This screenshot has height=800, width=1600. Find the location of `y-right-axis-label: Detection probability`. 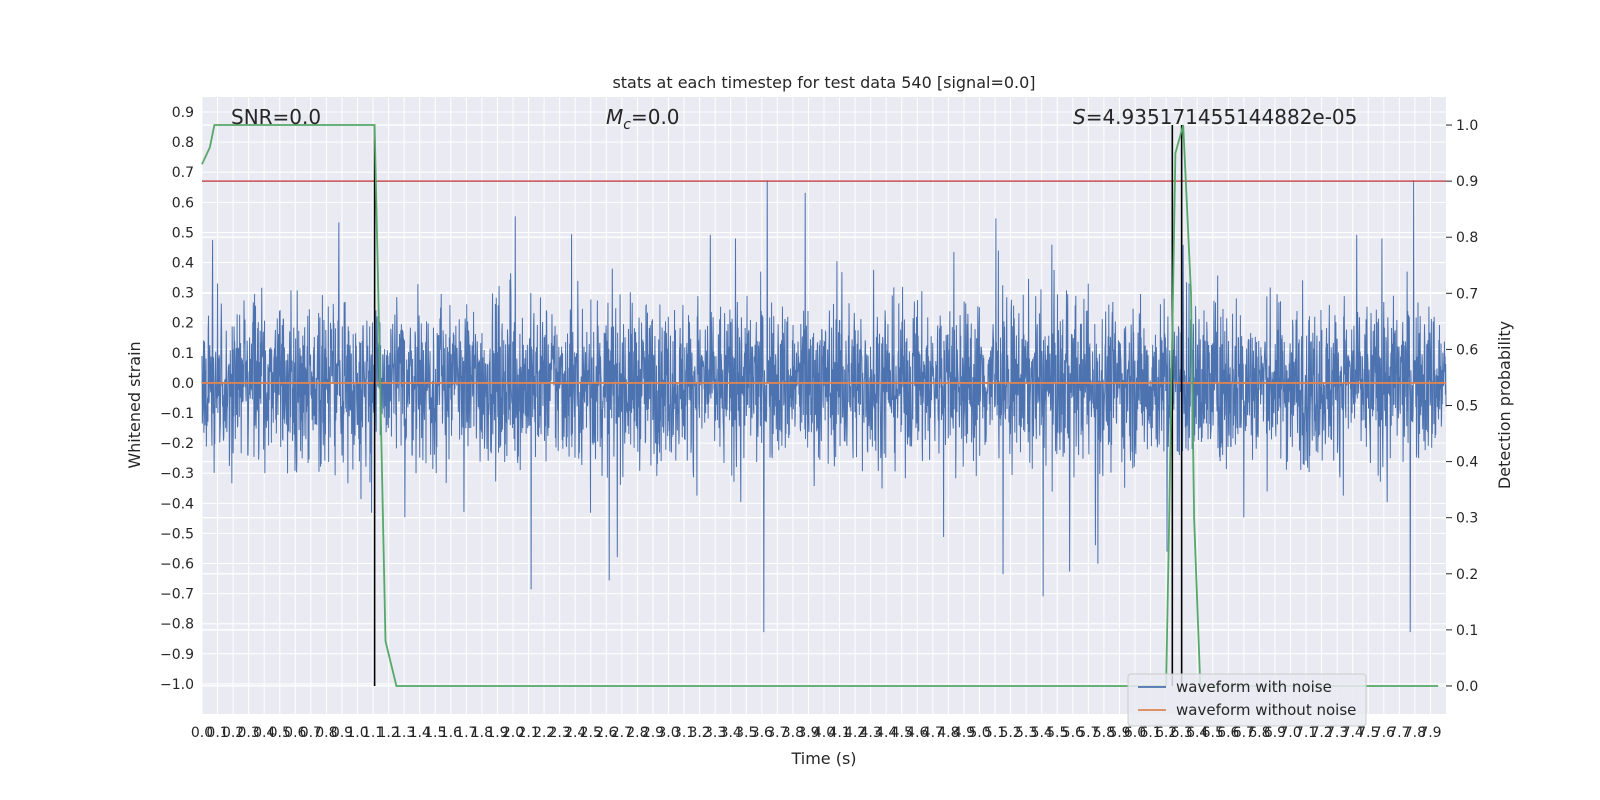

y-right-axis-label: Detection probability is located at coordinates (1504, 405).